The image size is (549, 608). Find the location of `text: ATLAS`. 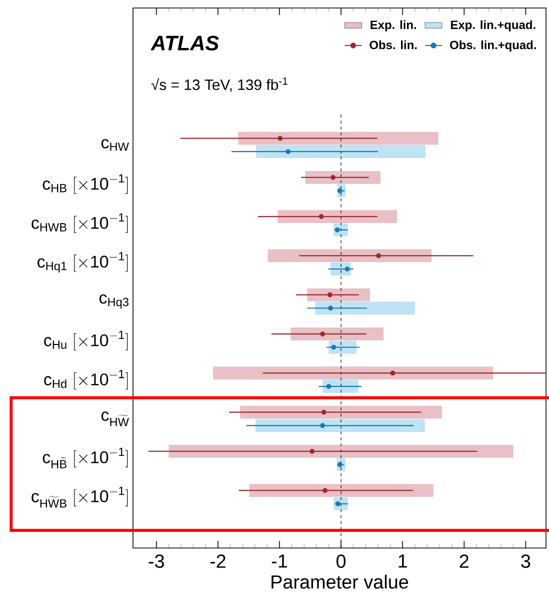

text: ATLAS is located at coordinates (184, 43).